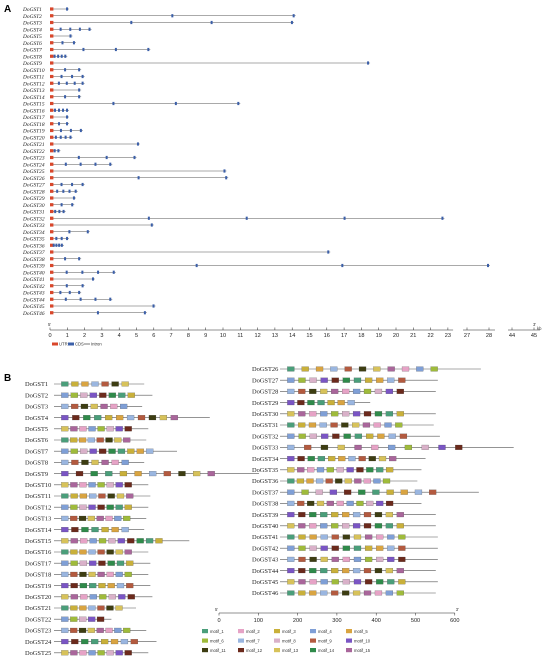 This screenshot has height=662, width=550. Describe the element at coordinates (38, 496) in the screenshot. I see `protein-label: DoGST11` at that location.